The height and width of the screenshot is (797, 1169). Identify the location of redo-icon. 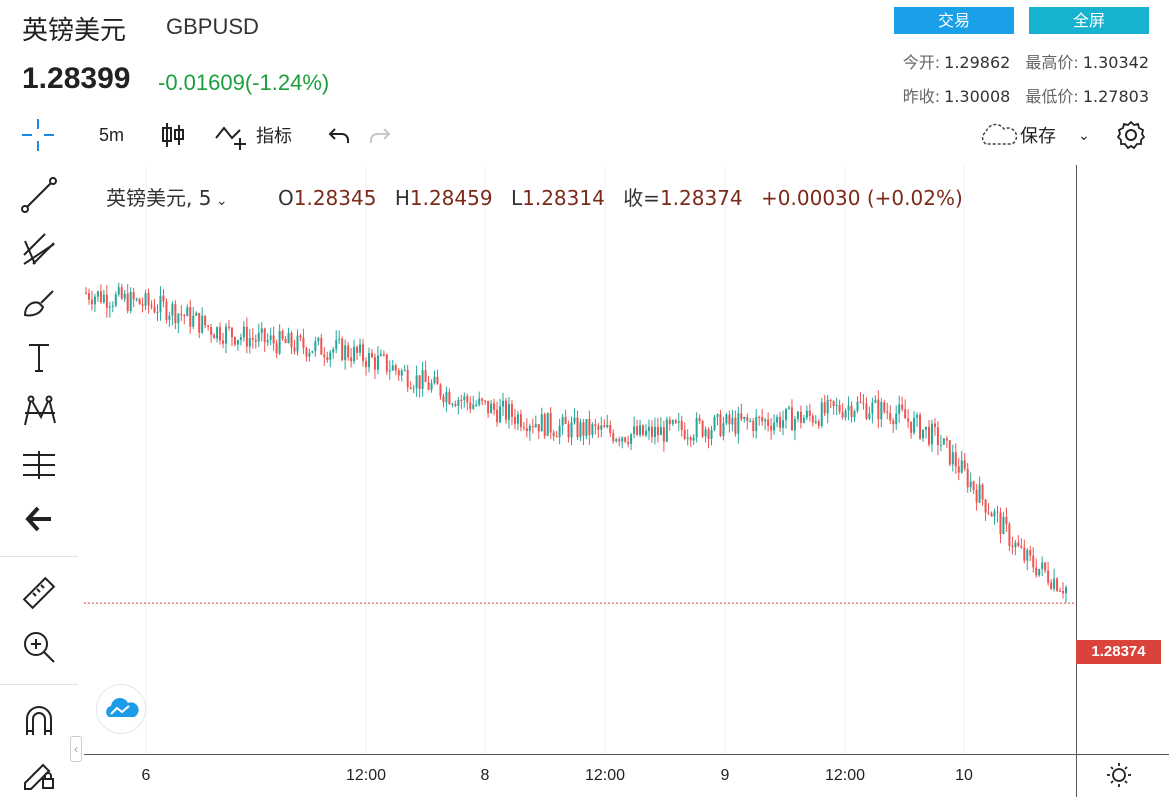
(380, 135).